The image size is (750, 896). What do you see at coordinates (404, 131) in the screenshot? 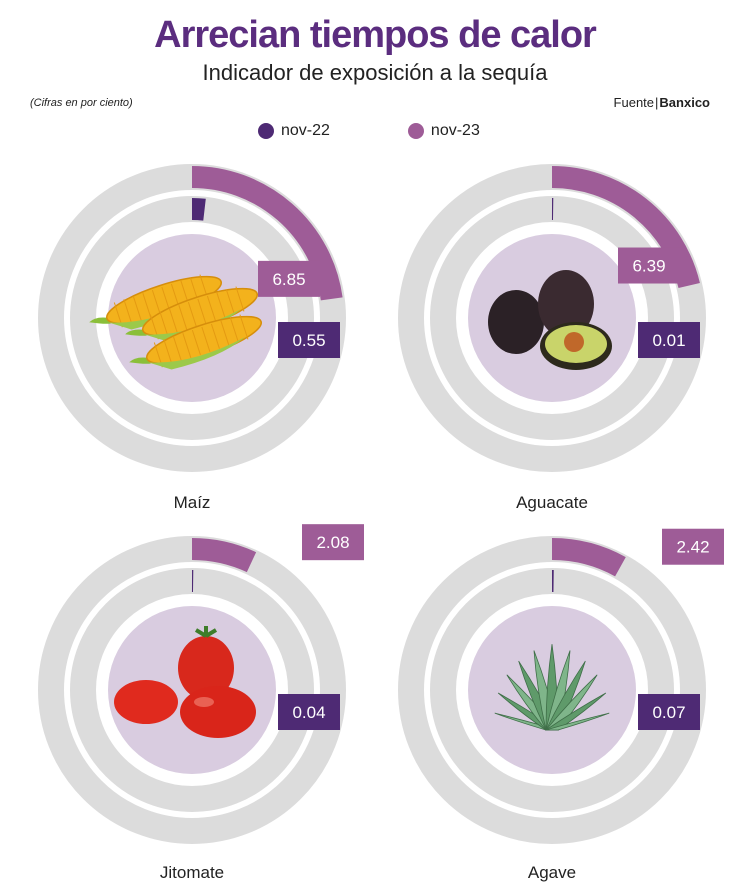
I see `legend: nov-22 nov-23` at bounding box center [404, 131].